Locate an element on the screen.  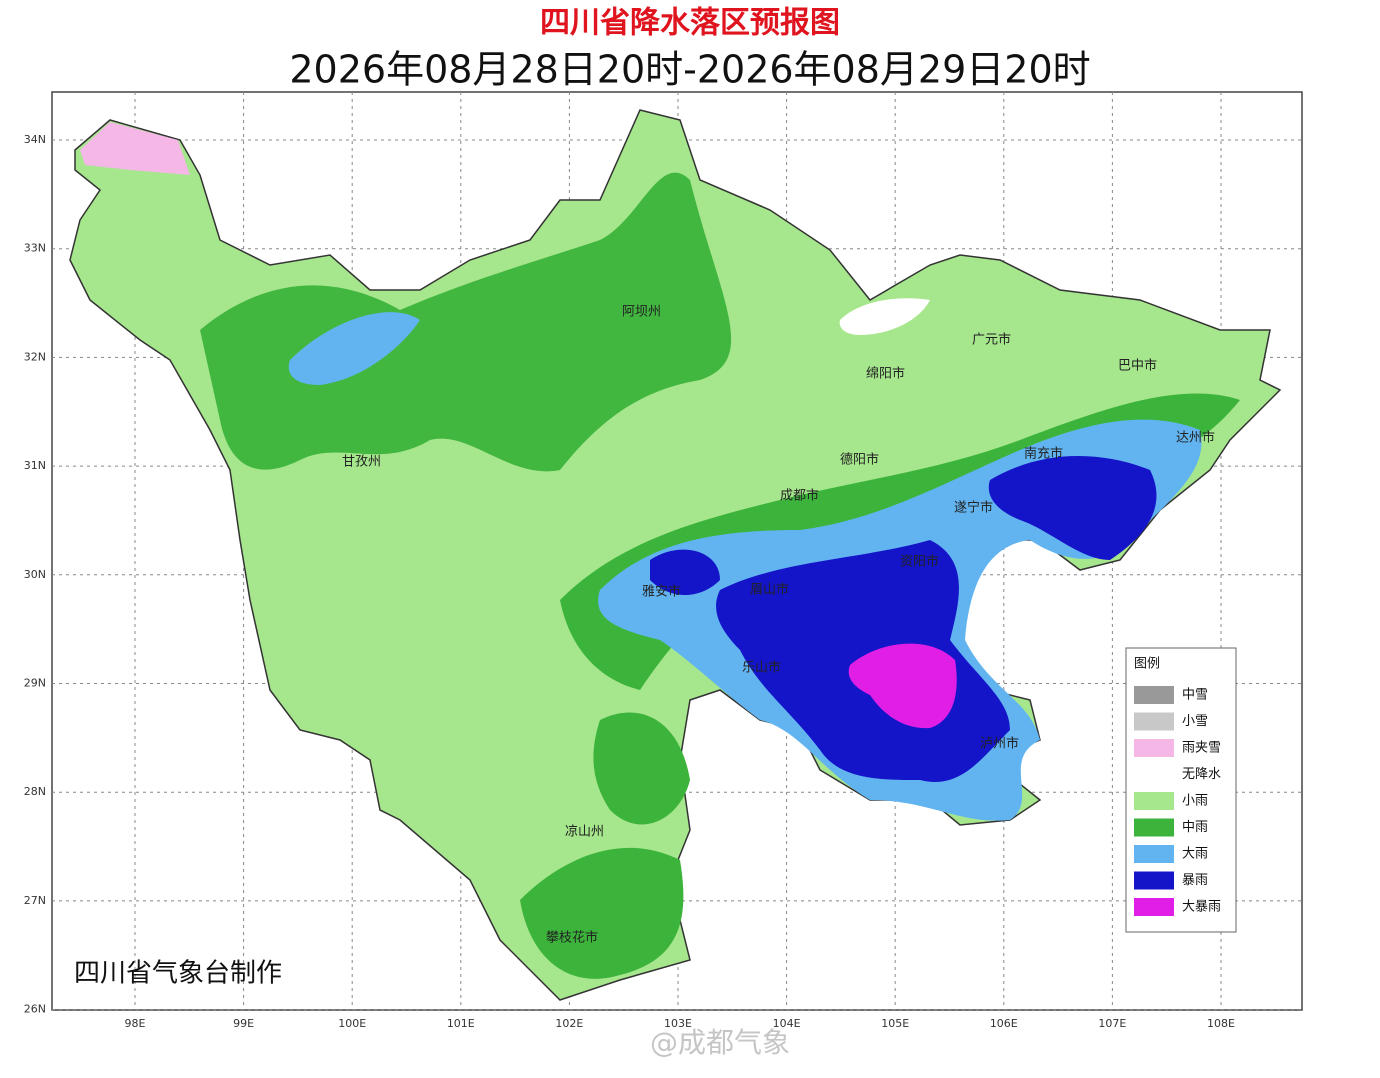
place-label: 攀枝花市 is located at coordinates (572, 938).